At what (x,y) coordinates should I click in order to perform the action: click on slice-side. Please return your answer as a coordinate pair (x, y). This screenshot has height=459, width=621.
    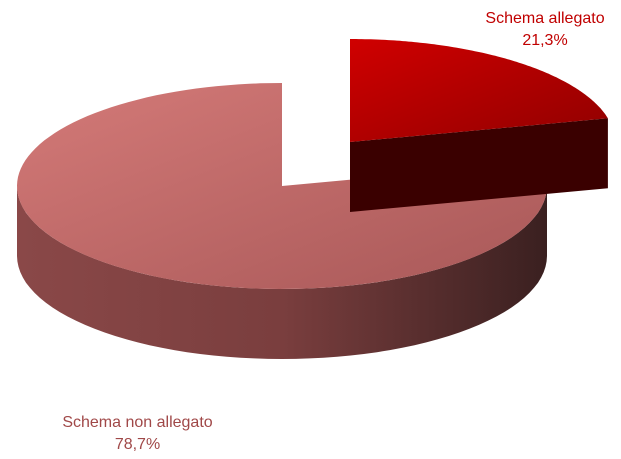
    Looking at the image, I should click on (479, 165).